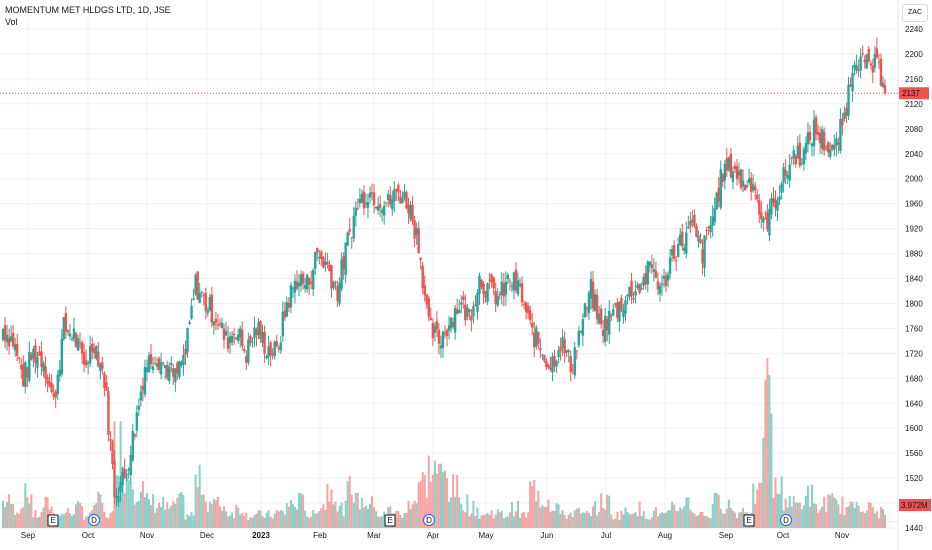 The image size is (932, 550). Describe the element at coordinates (914, 229) in the screenshot. I see `price-tick-label: 1920` at that location.